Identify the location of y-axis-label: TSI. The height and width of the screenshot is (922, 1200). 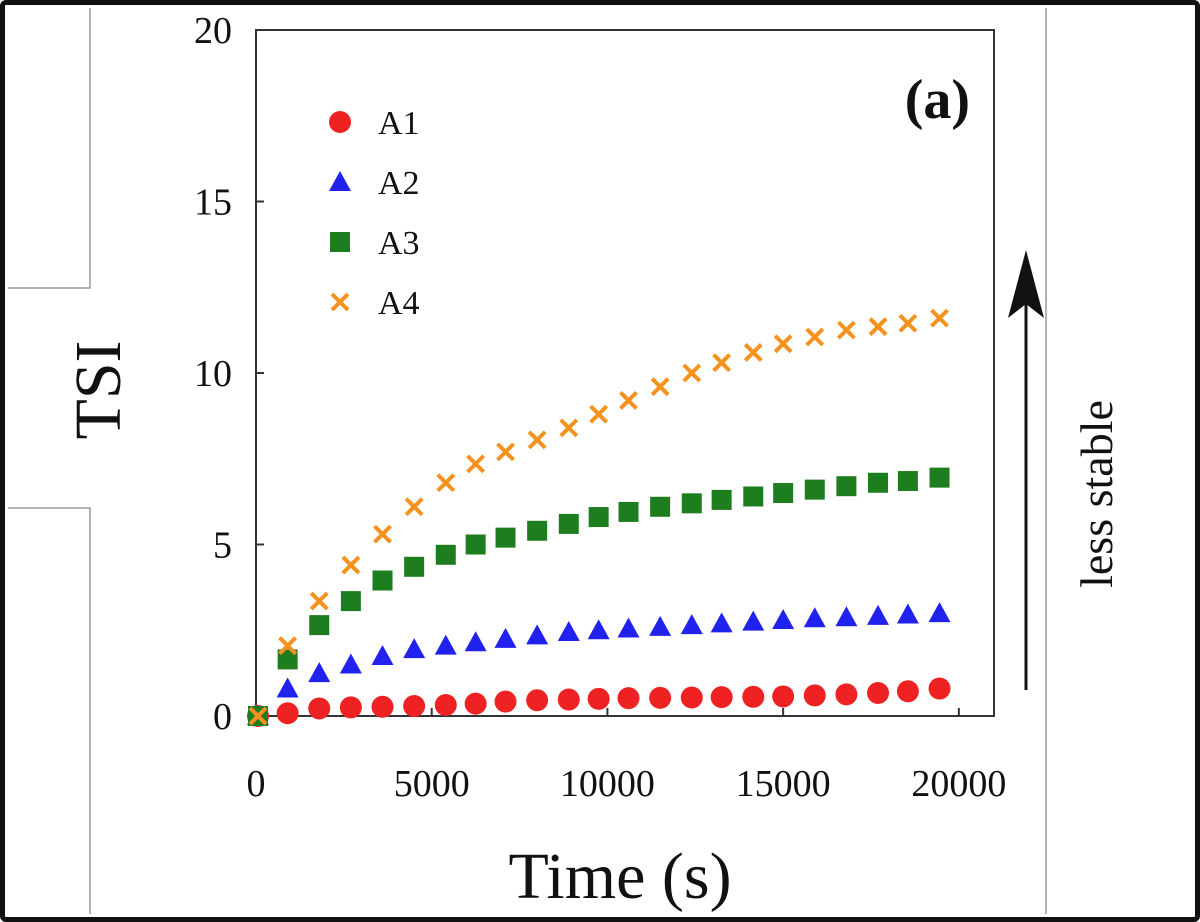
(98, 390).